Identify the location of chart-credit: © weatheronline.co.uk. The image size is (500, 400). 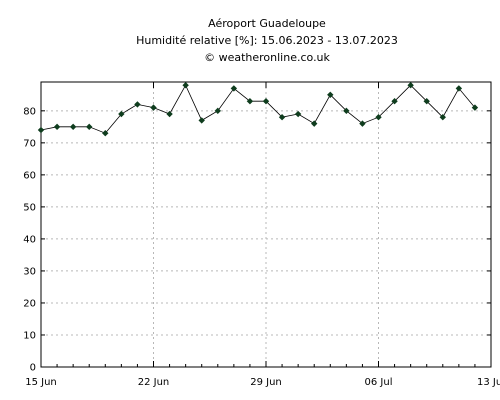
(267, 57).